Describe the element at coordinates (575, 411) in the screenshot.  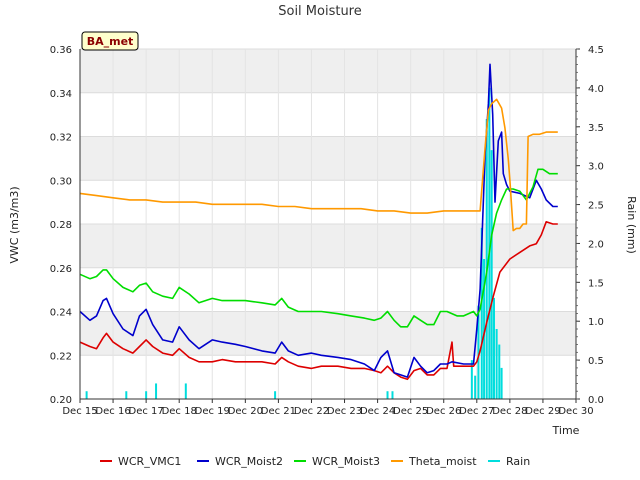
I see `x-tick-label: Dec 30` at that location.